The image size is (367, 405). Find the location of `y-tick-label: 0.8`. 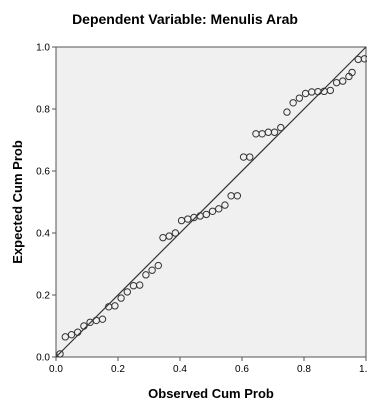

y-tick-label: 0.8 is located at coordinates (43, 110).